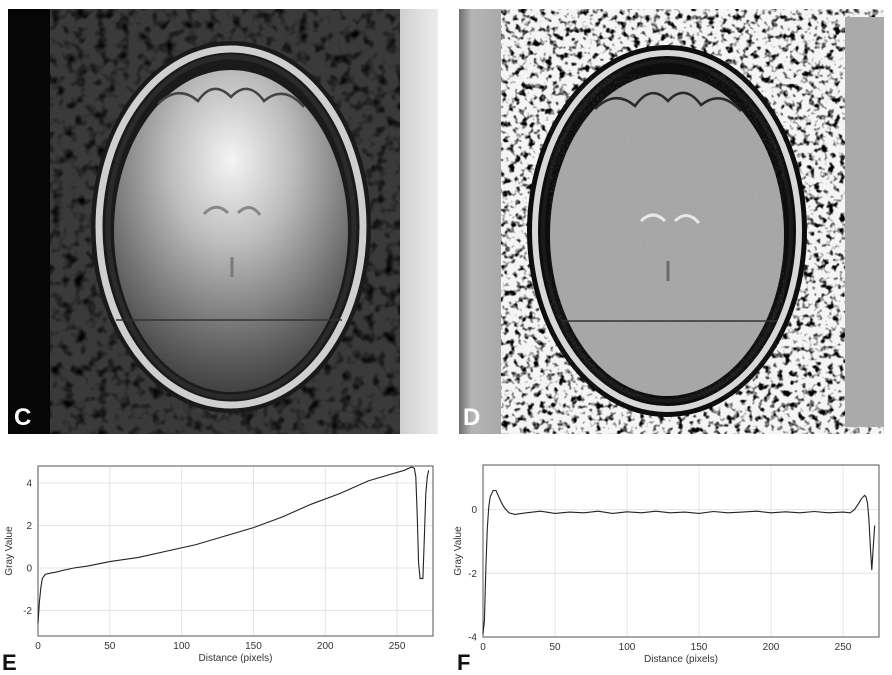  I want to click on panel-label-d: D, so click(472, 417).